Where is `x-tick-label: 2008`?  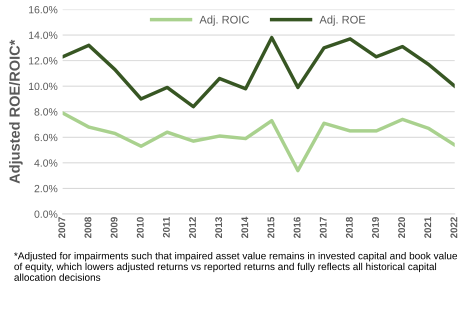
x-tick-label: 2008 is located at coordinates (88, 227).